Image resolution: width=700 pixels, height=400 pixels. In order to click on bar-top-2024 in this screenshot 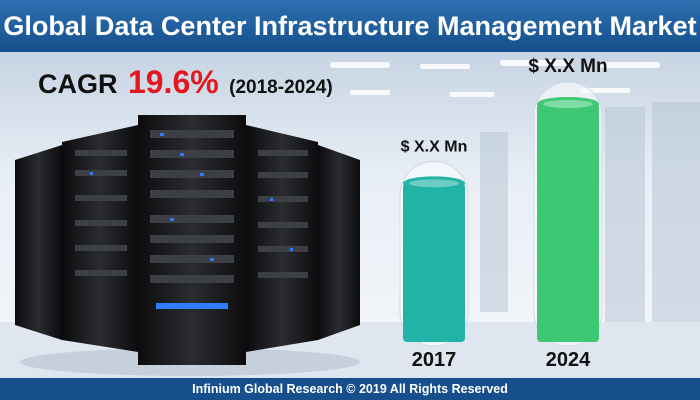, I will do `click(568, 104)`.